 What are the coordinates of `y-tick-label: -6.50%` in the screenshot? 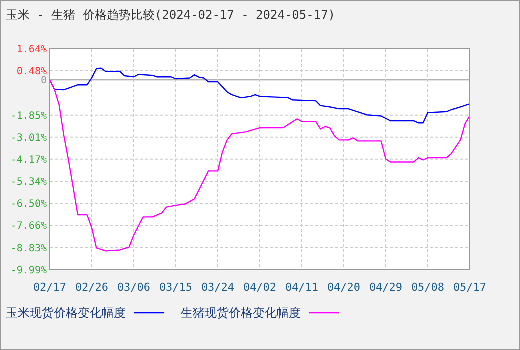 It's located at (28, 204).